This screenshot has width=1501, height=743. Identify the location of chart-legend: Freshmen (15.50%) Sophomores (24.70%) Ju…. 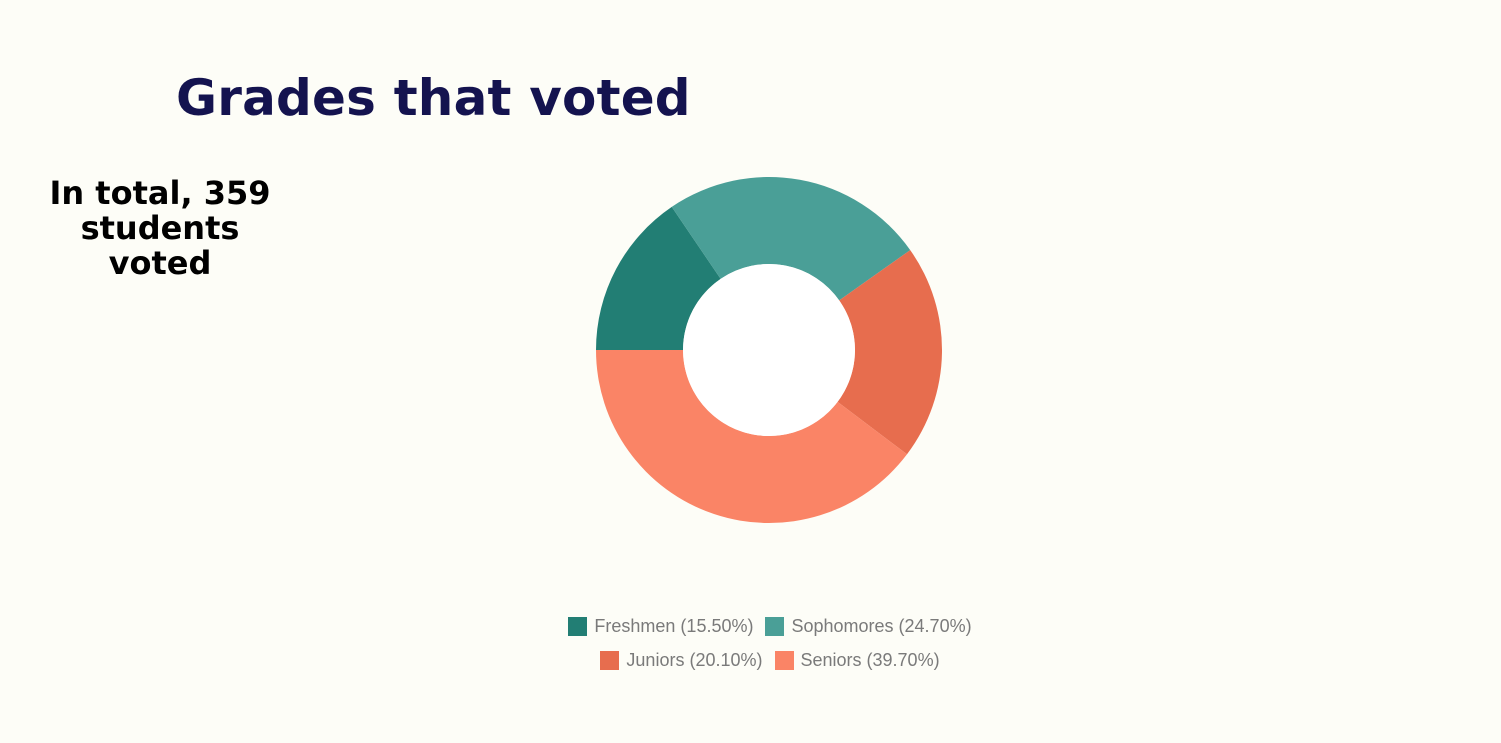
(770, 643).